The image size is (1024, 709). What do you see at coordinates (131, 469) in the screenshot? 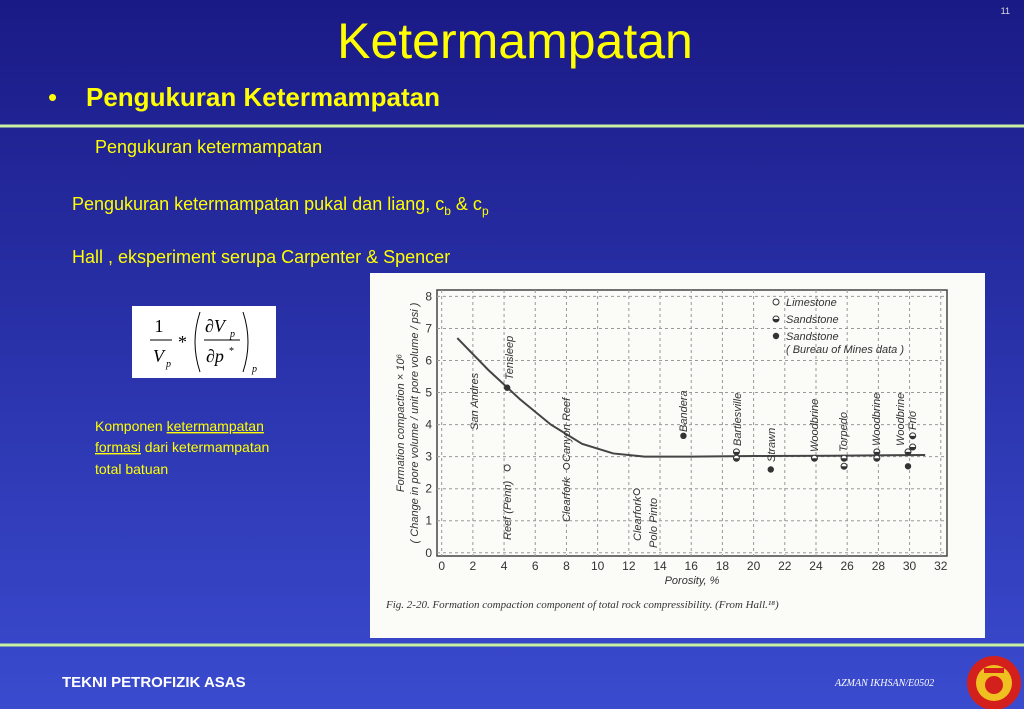
I see `note-line: total batuan` at bounding box center [131, 469].